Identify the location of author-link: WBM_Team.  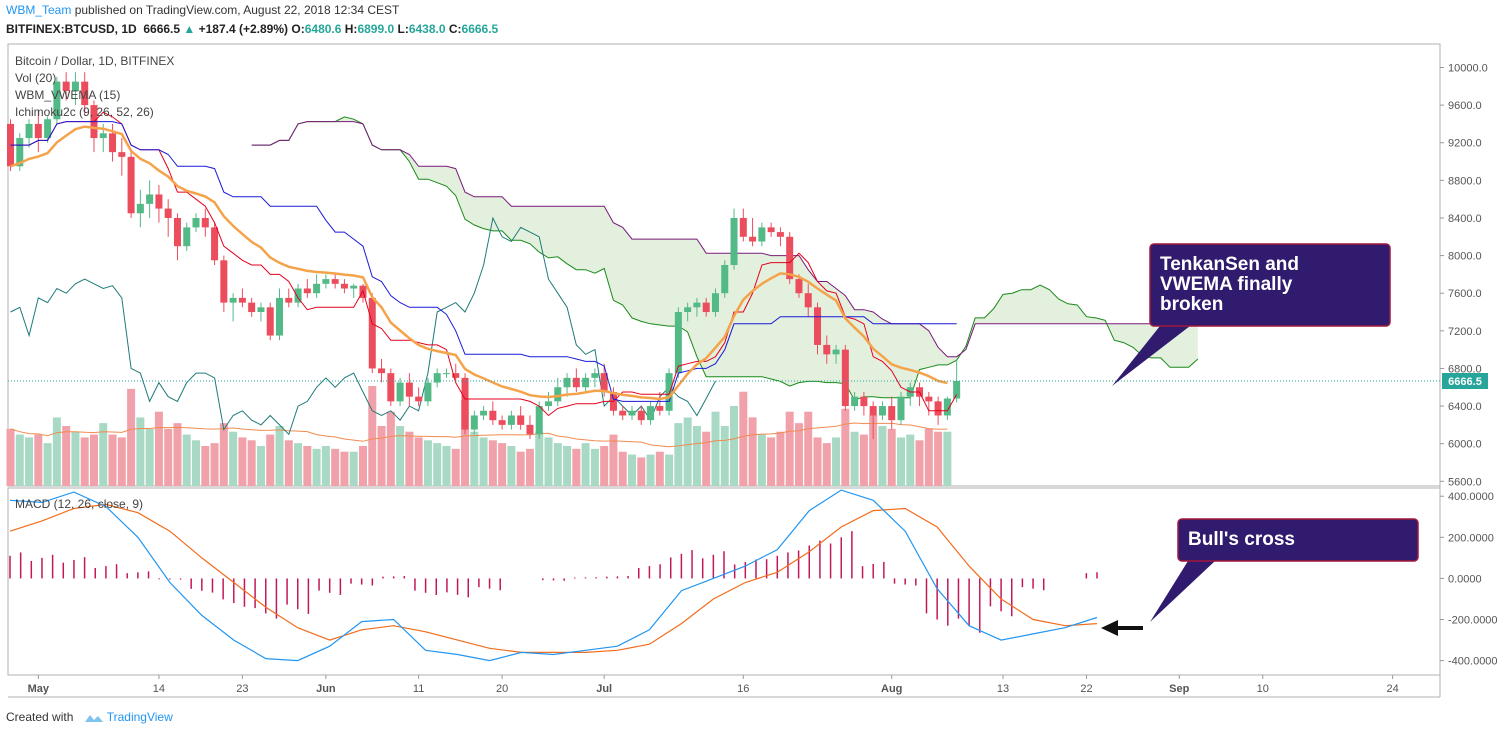
(39, 10).